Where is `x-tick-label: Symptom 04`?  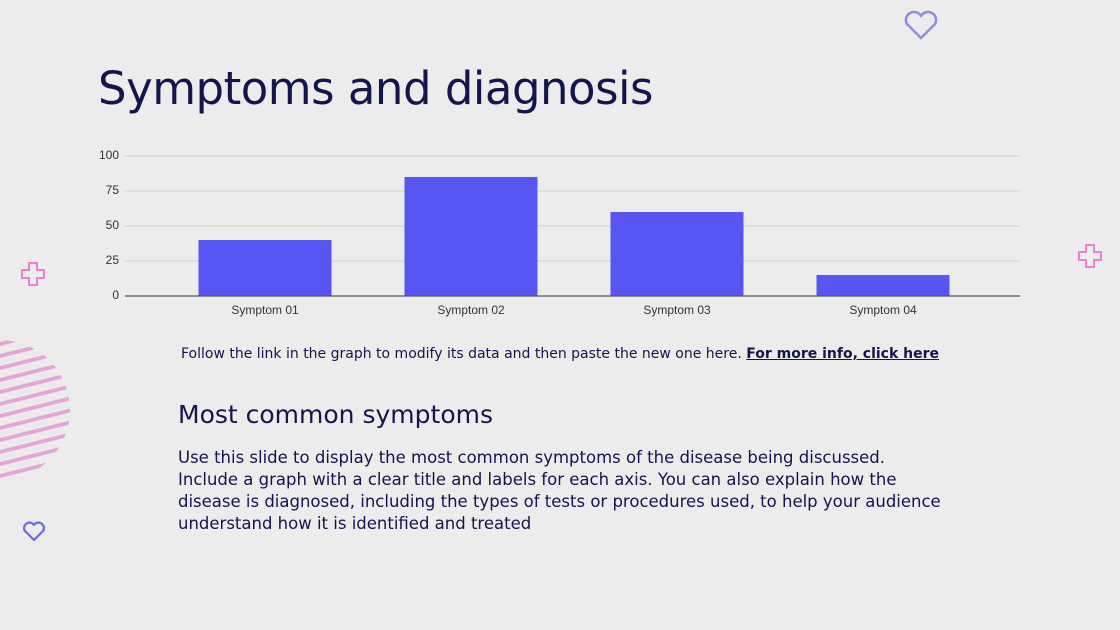
x-tick-label: Symptom 04 is located at coordinates (883, 310).